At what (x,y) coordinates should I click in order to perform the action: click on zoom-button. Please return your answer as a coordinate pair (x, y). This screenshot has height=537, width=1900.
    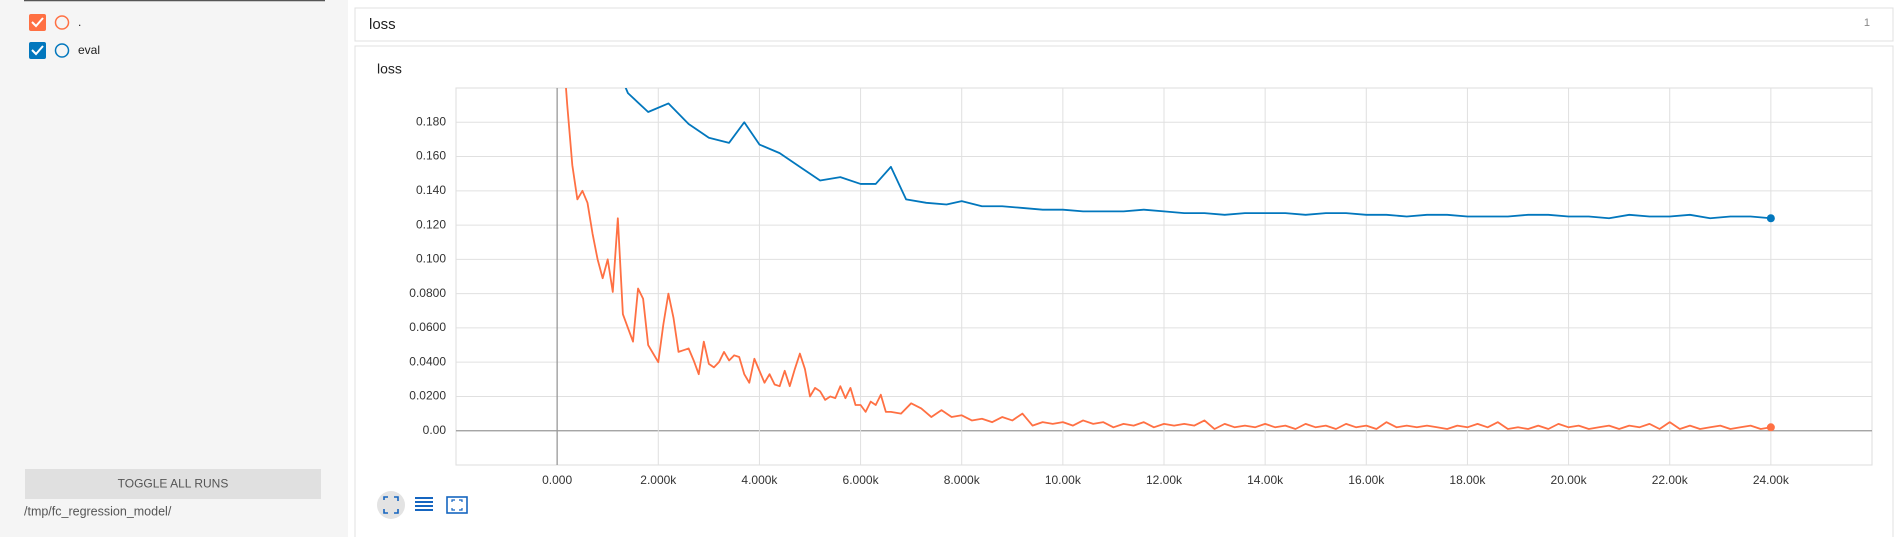
    Looking at the image, I should click on (457, 505).